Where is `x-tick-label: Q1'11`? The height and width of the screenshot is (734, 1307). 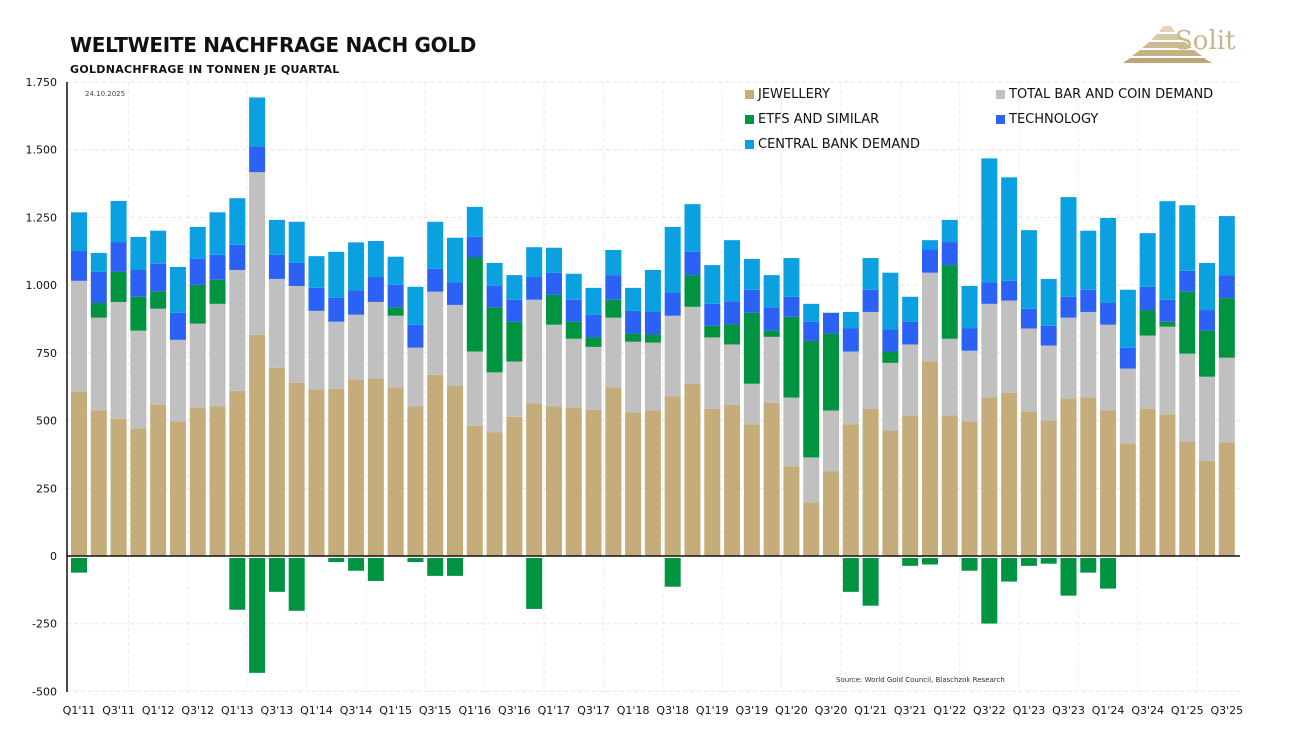
x-tick-label: Q1'11 is located at coordinates (79, 710).